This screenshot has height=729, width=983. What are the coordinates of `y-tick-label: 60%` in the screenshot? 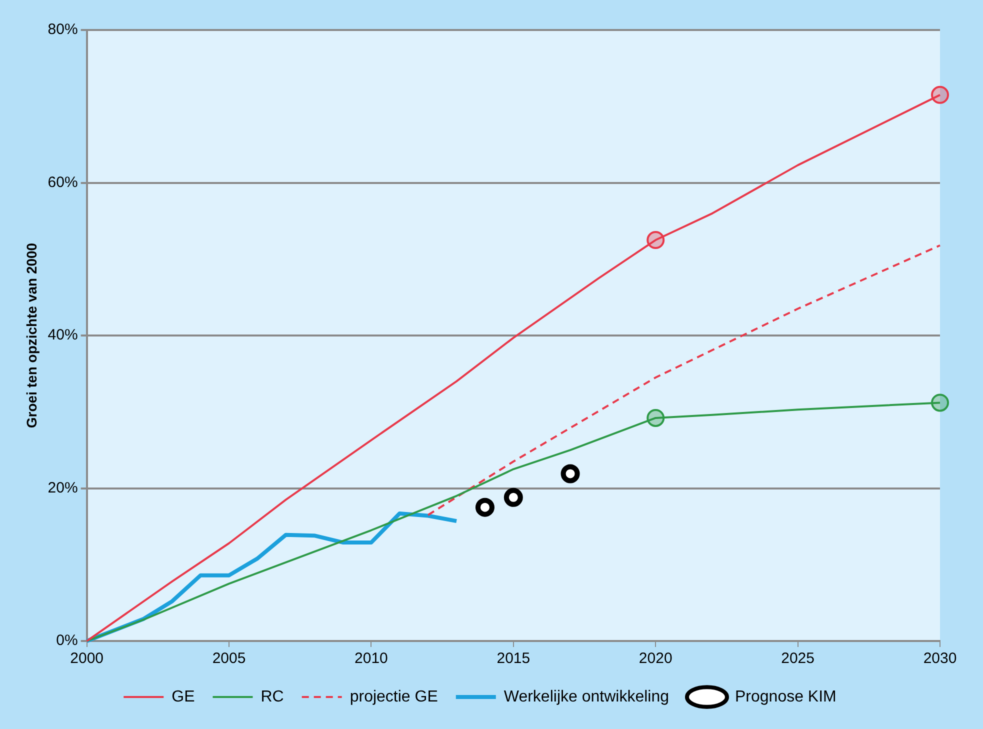 It's located at (63, 182).